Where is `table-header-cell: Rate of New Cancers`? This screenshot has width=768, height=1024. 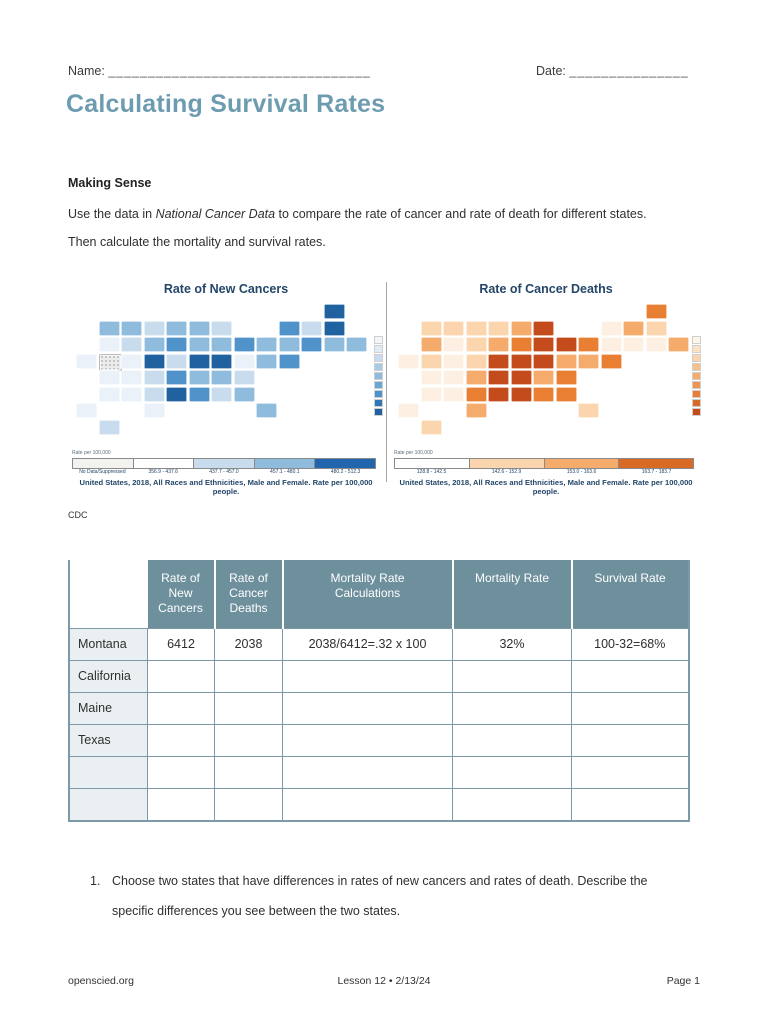
table-header-cell: Rate of New Cancers is located at coordinates (181, 594).